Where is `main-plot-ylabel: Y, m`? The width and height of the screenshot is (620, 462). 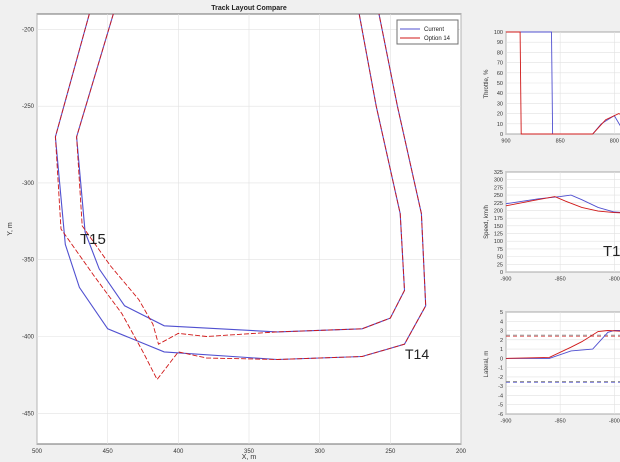
main-plot-ylabel: Y, m is located at coordinates (10, 229).